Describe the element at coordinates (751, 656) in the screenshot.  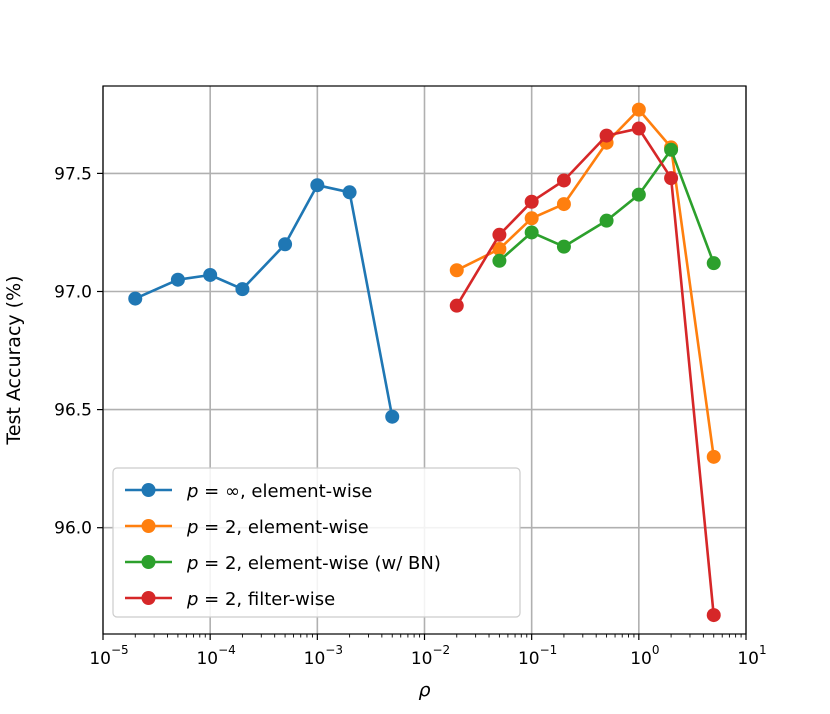
I see `x-tick-label: 10¹` at that location.